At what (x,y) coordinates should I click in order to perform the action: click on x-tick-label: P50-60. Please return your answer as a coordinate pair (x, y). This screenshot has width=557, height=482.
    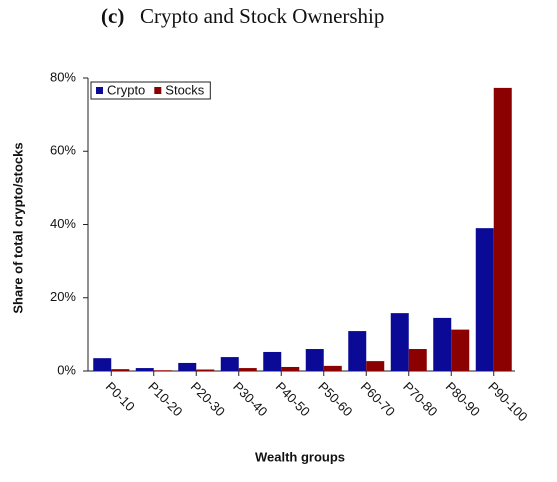
    Looking at the image, I should click on (335, 399).